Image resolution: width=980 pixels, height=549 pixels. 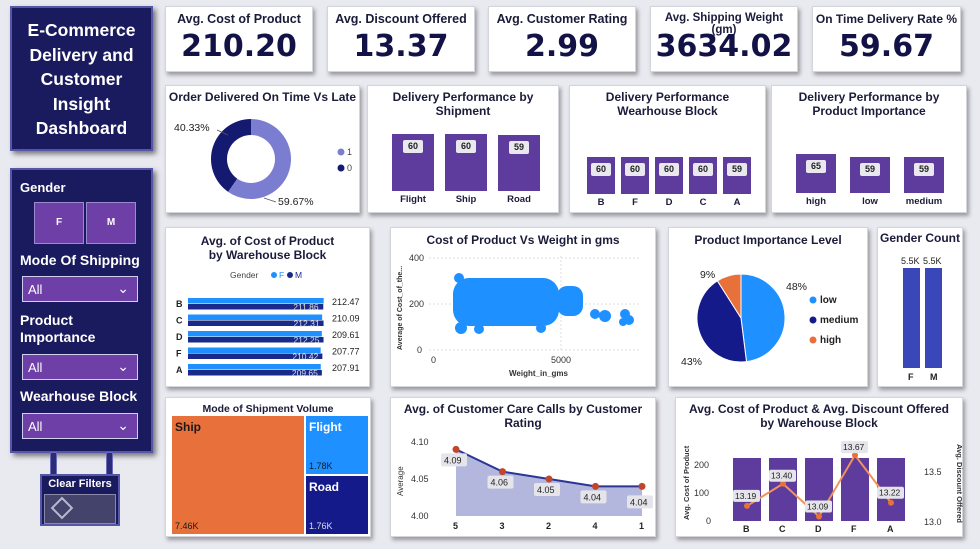 What do you see at coordinates (886, 19) in the screenshot?
I see `kpi-title: On Time Delivery Rate %` at bounding box center [886, 19].